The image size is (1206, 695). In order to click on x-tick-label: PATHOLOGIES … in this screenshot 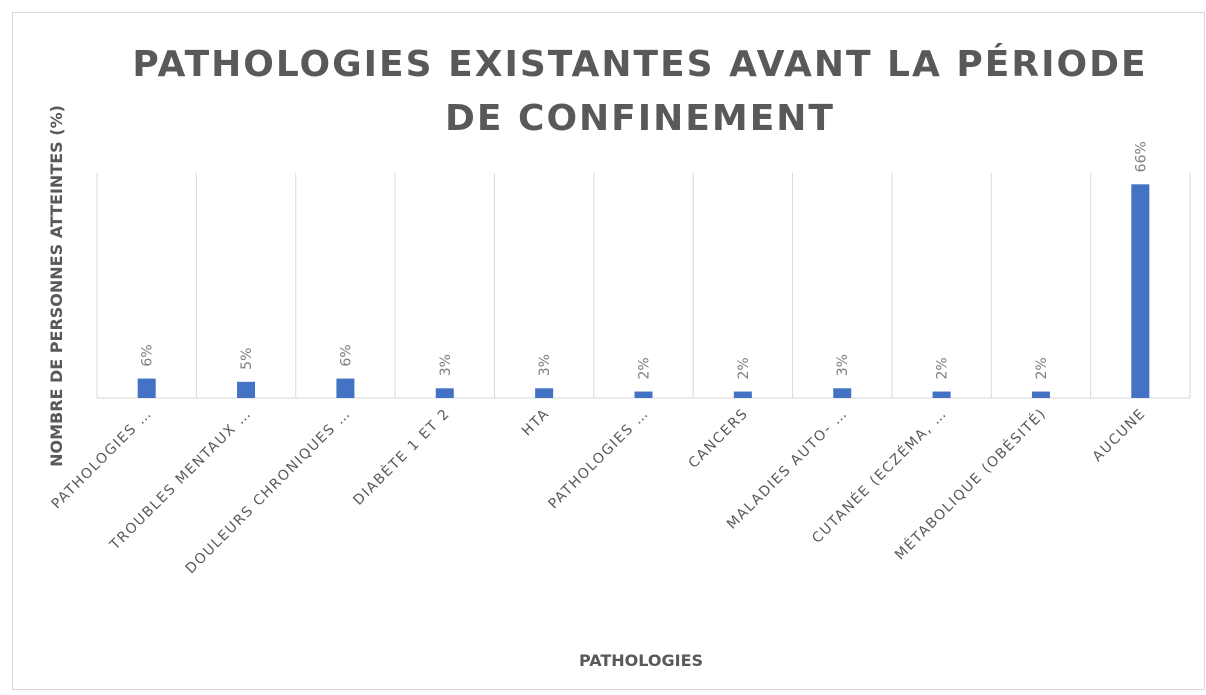, I will do `click(598, 459)`.